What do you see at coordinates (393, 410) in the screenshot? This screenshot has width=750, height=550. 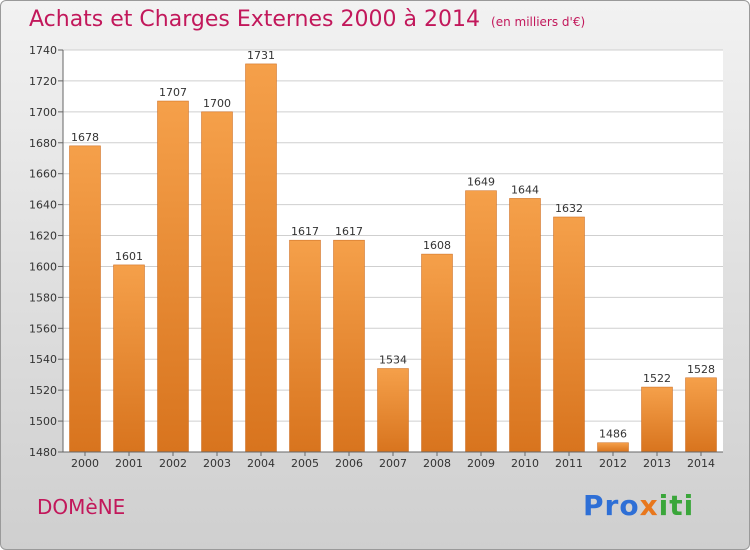 I see `bar-2007` at bounding box center [393, 410].